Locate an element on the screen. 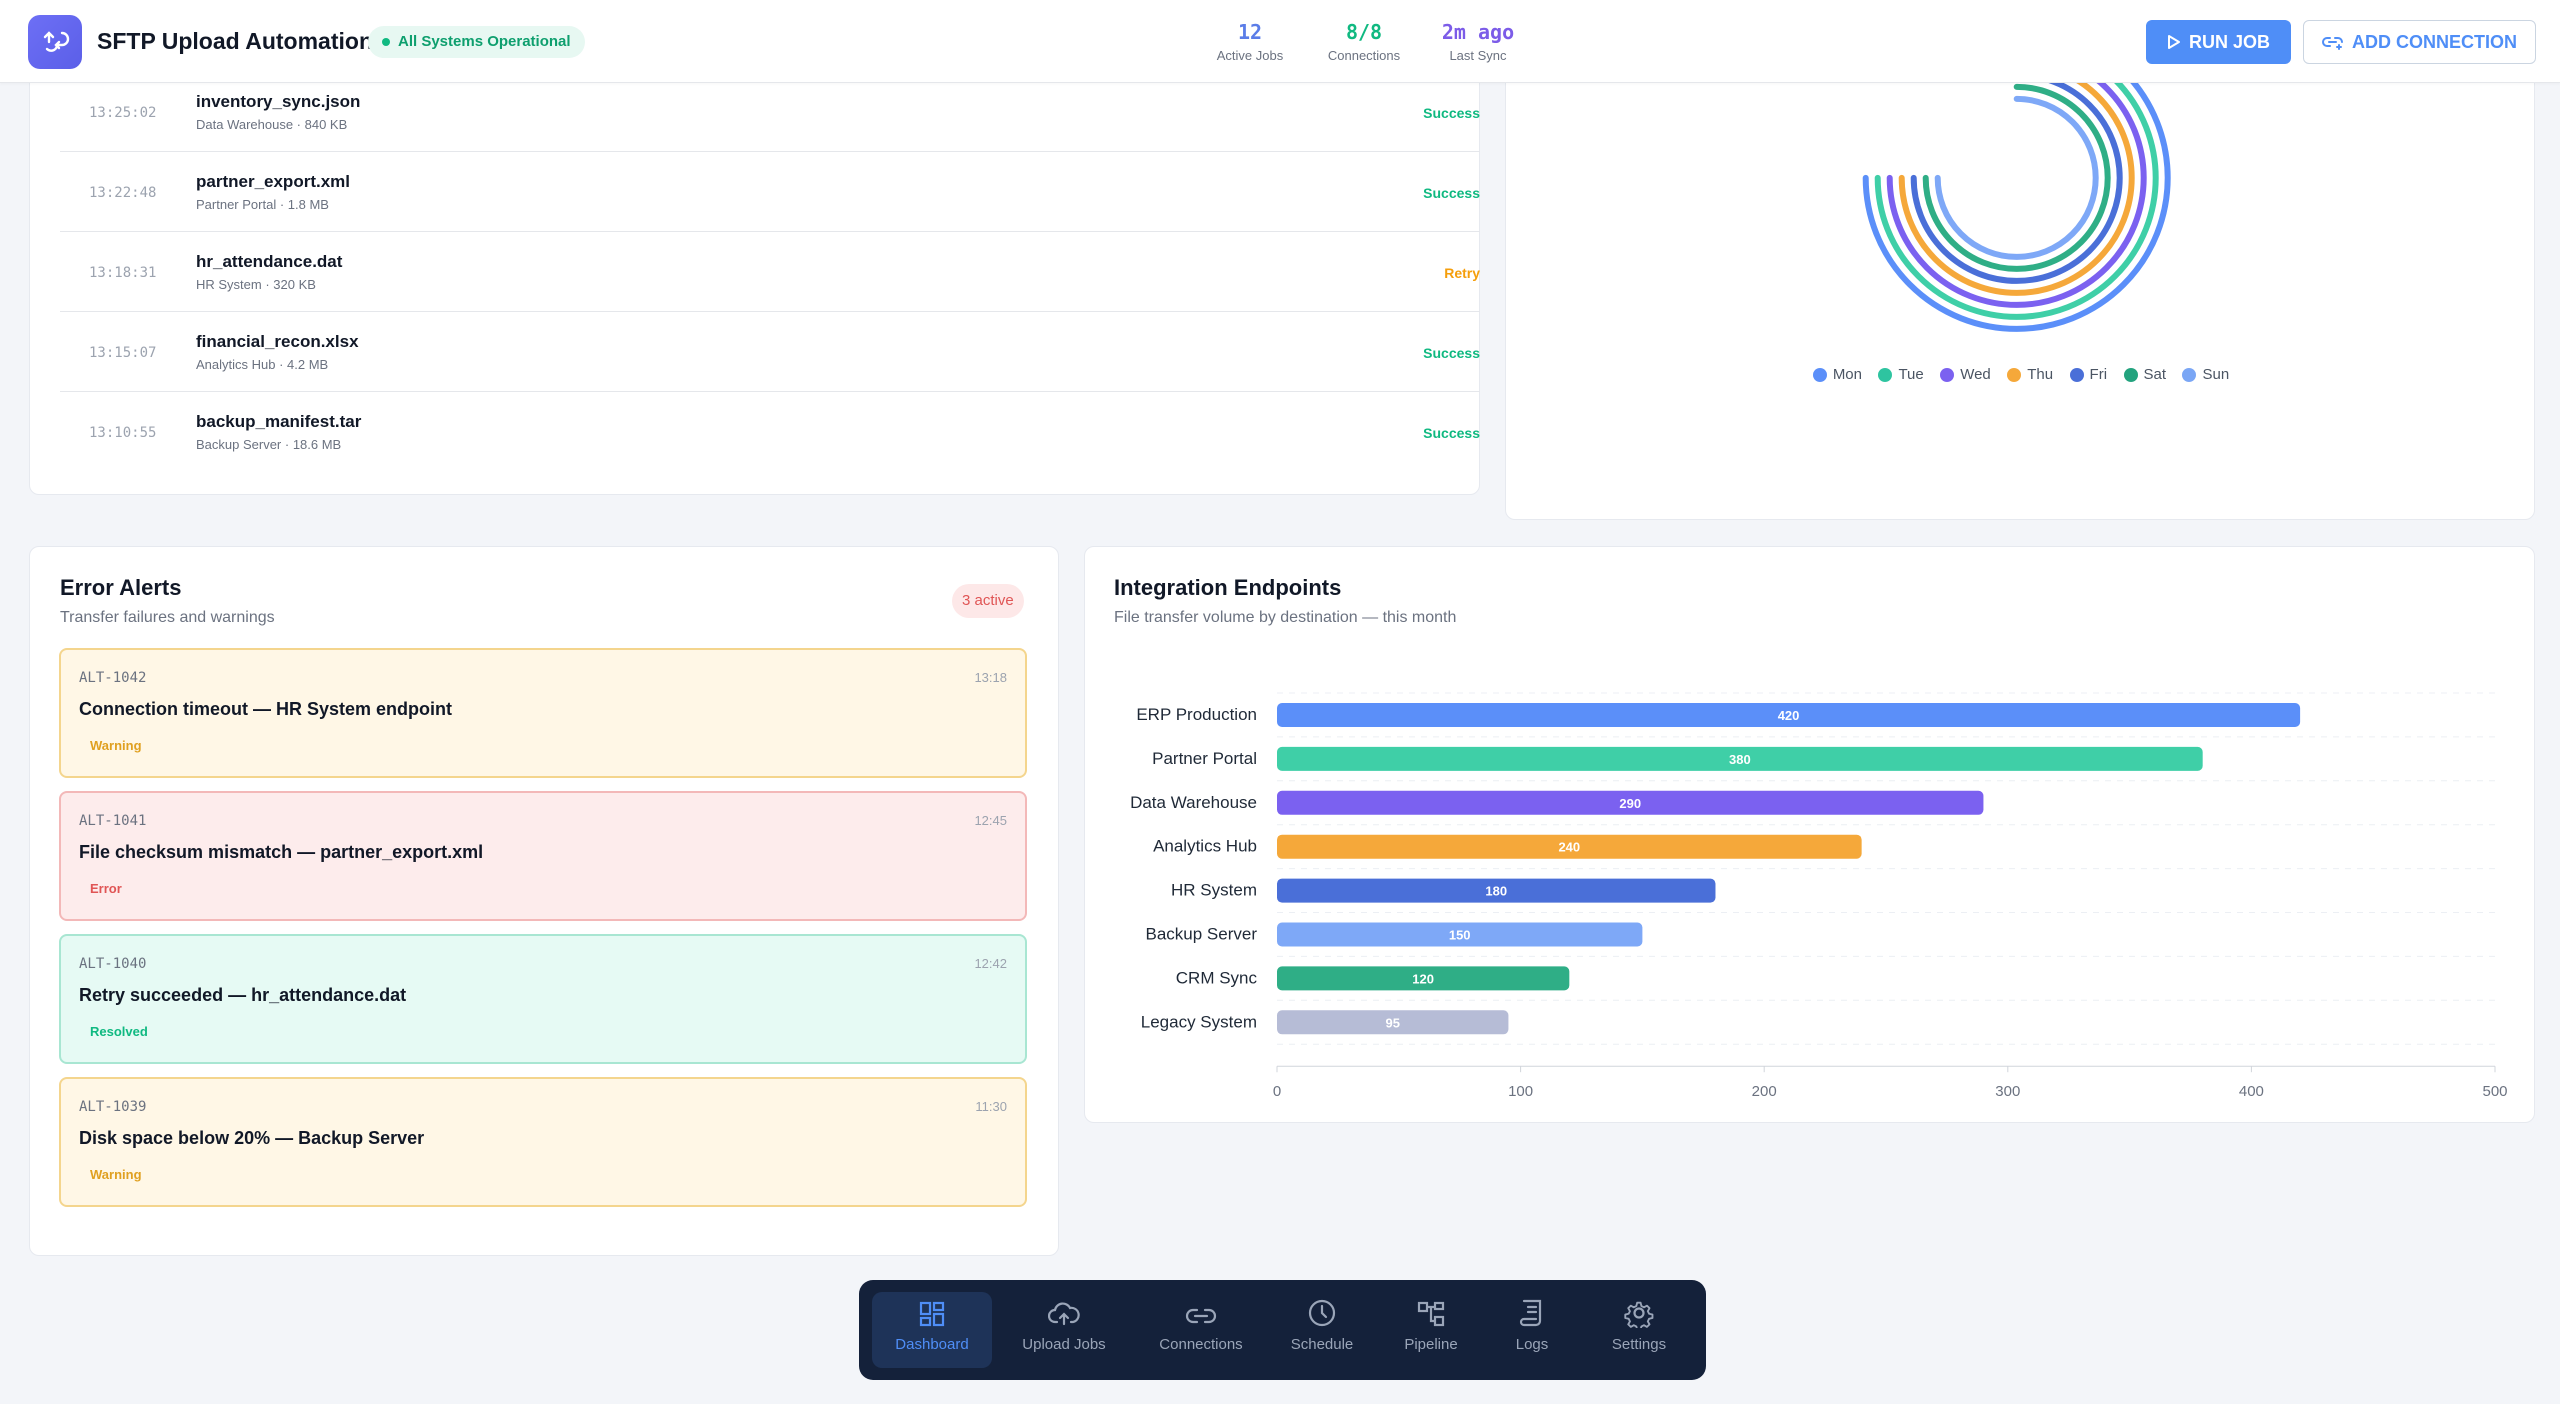  transfer-time: 13:15:07 is located at coordinates (123, 353).